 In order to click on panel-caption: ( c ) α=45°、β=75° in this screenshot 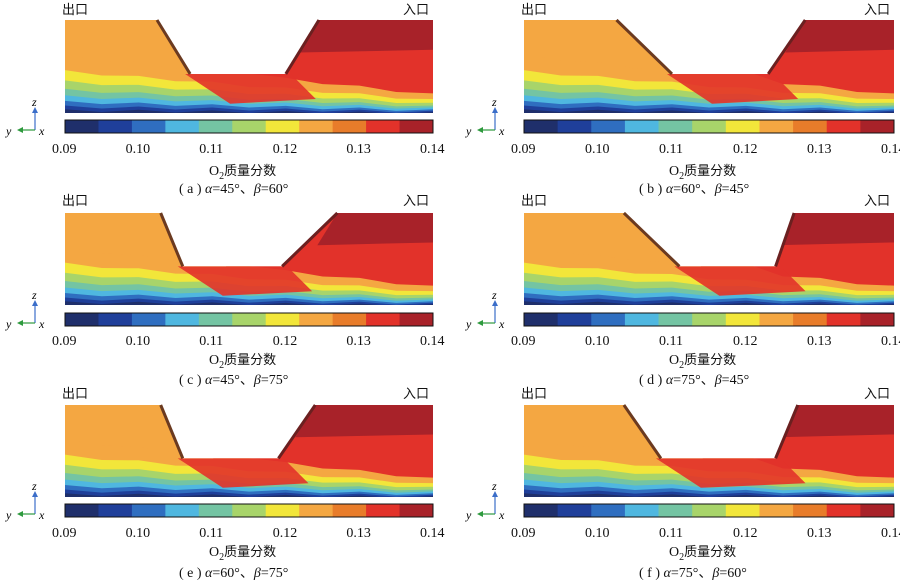, I will do `click(233, 380)`.